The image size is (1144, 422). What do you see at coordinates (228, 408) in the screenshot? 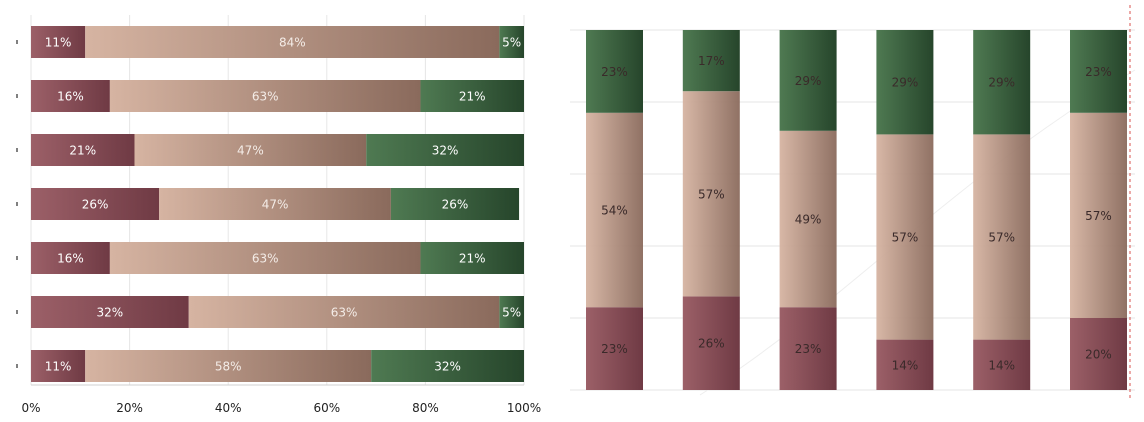
I see `x-tick-label: 40%` at bounding box center [228, 408].